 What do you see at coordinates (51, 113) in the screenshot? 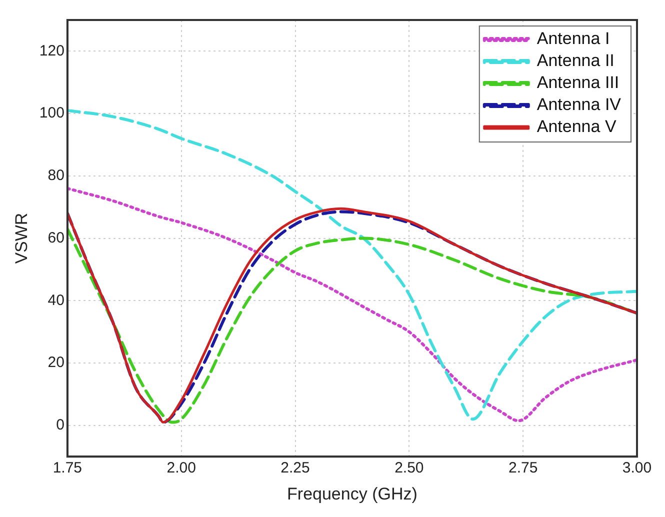
I see `y-tick-label: 100` at bounding box center [51, 113].